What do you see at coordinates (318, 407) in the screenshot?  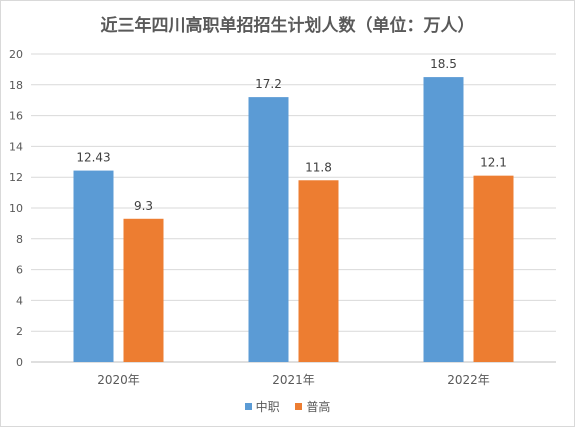 I see `legend-label-series-1: 普高` at bounding box center [318, 407].